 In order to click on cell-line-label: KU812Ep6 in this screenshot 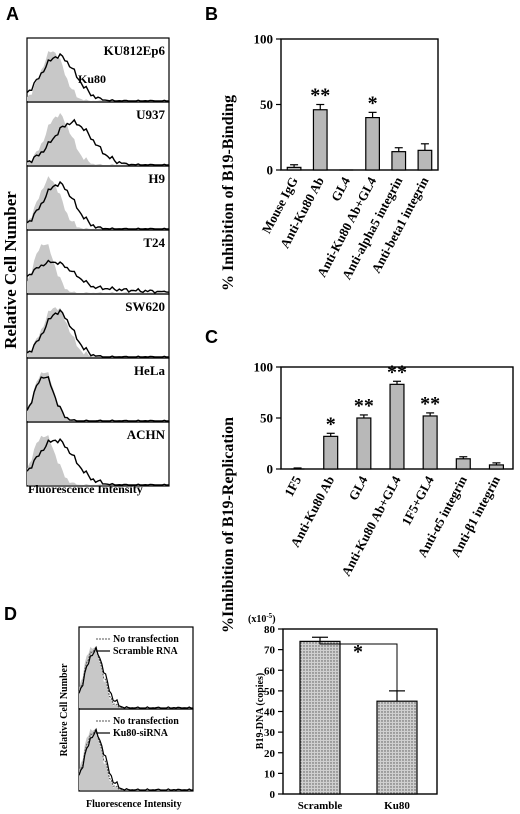, I will do `click(135, 50)`.